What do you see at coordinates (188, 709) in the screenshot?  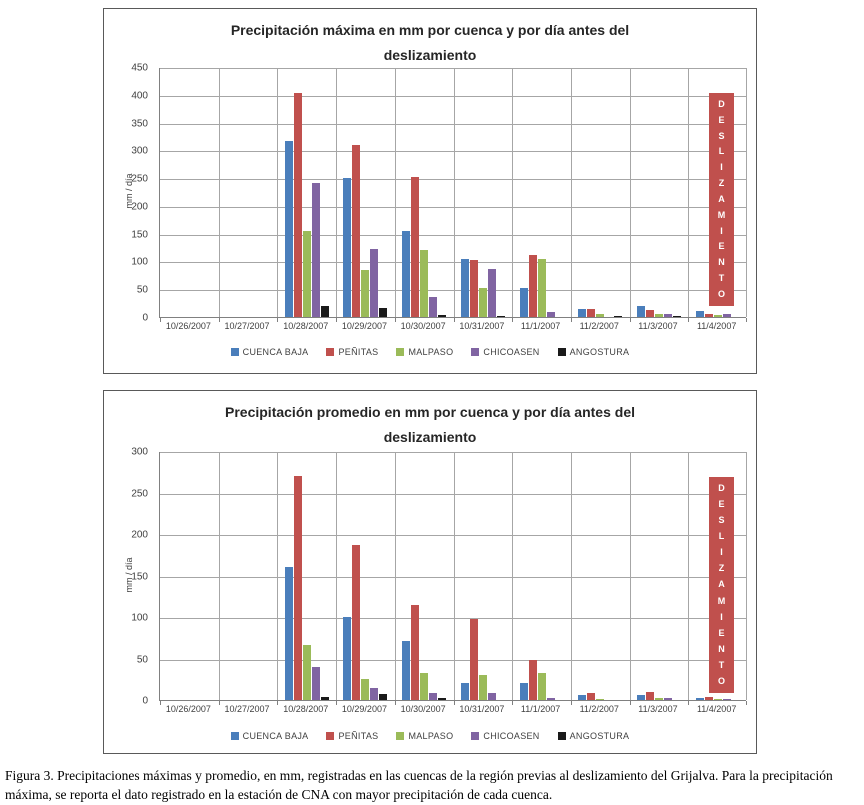 I see `x-tick-label: 10/26/2007` at bounding box center [188, 709].